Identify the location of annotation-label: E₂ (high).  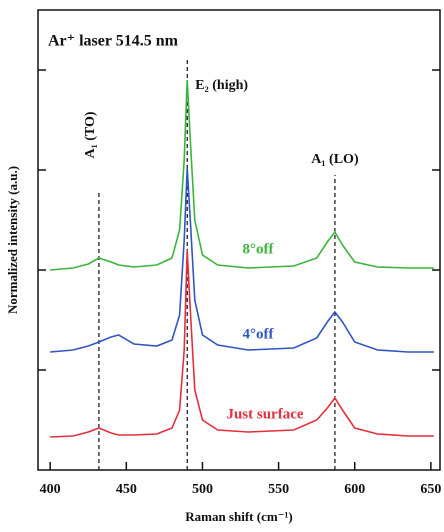
(221, 85).